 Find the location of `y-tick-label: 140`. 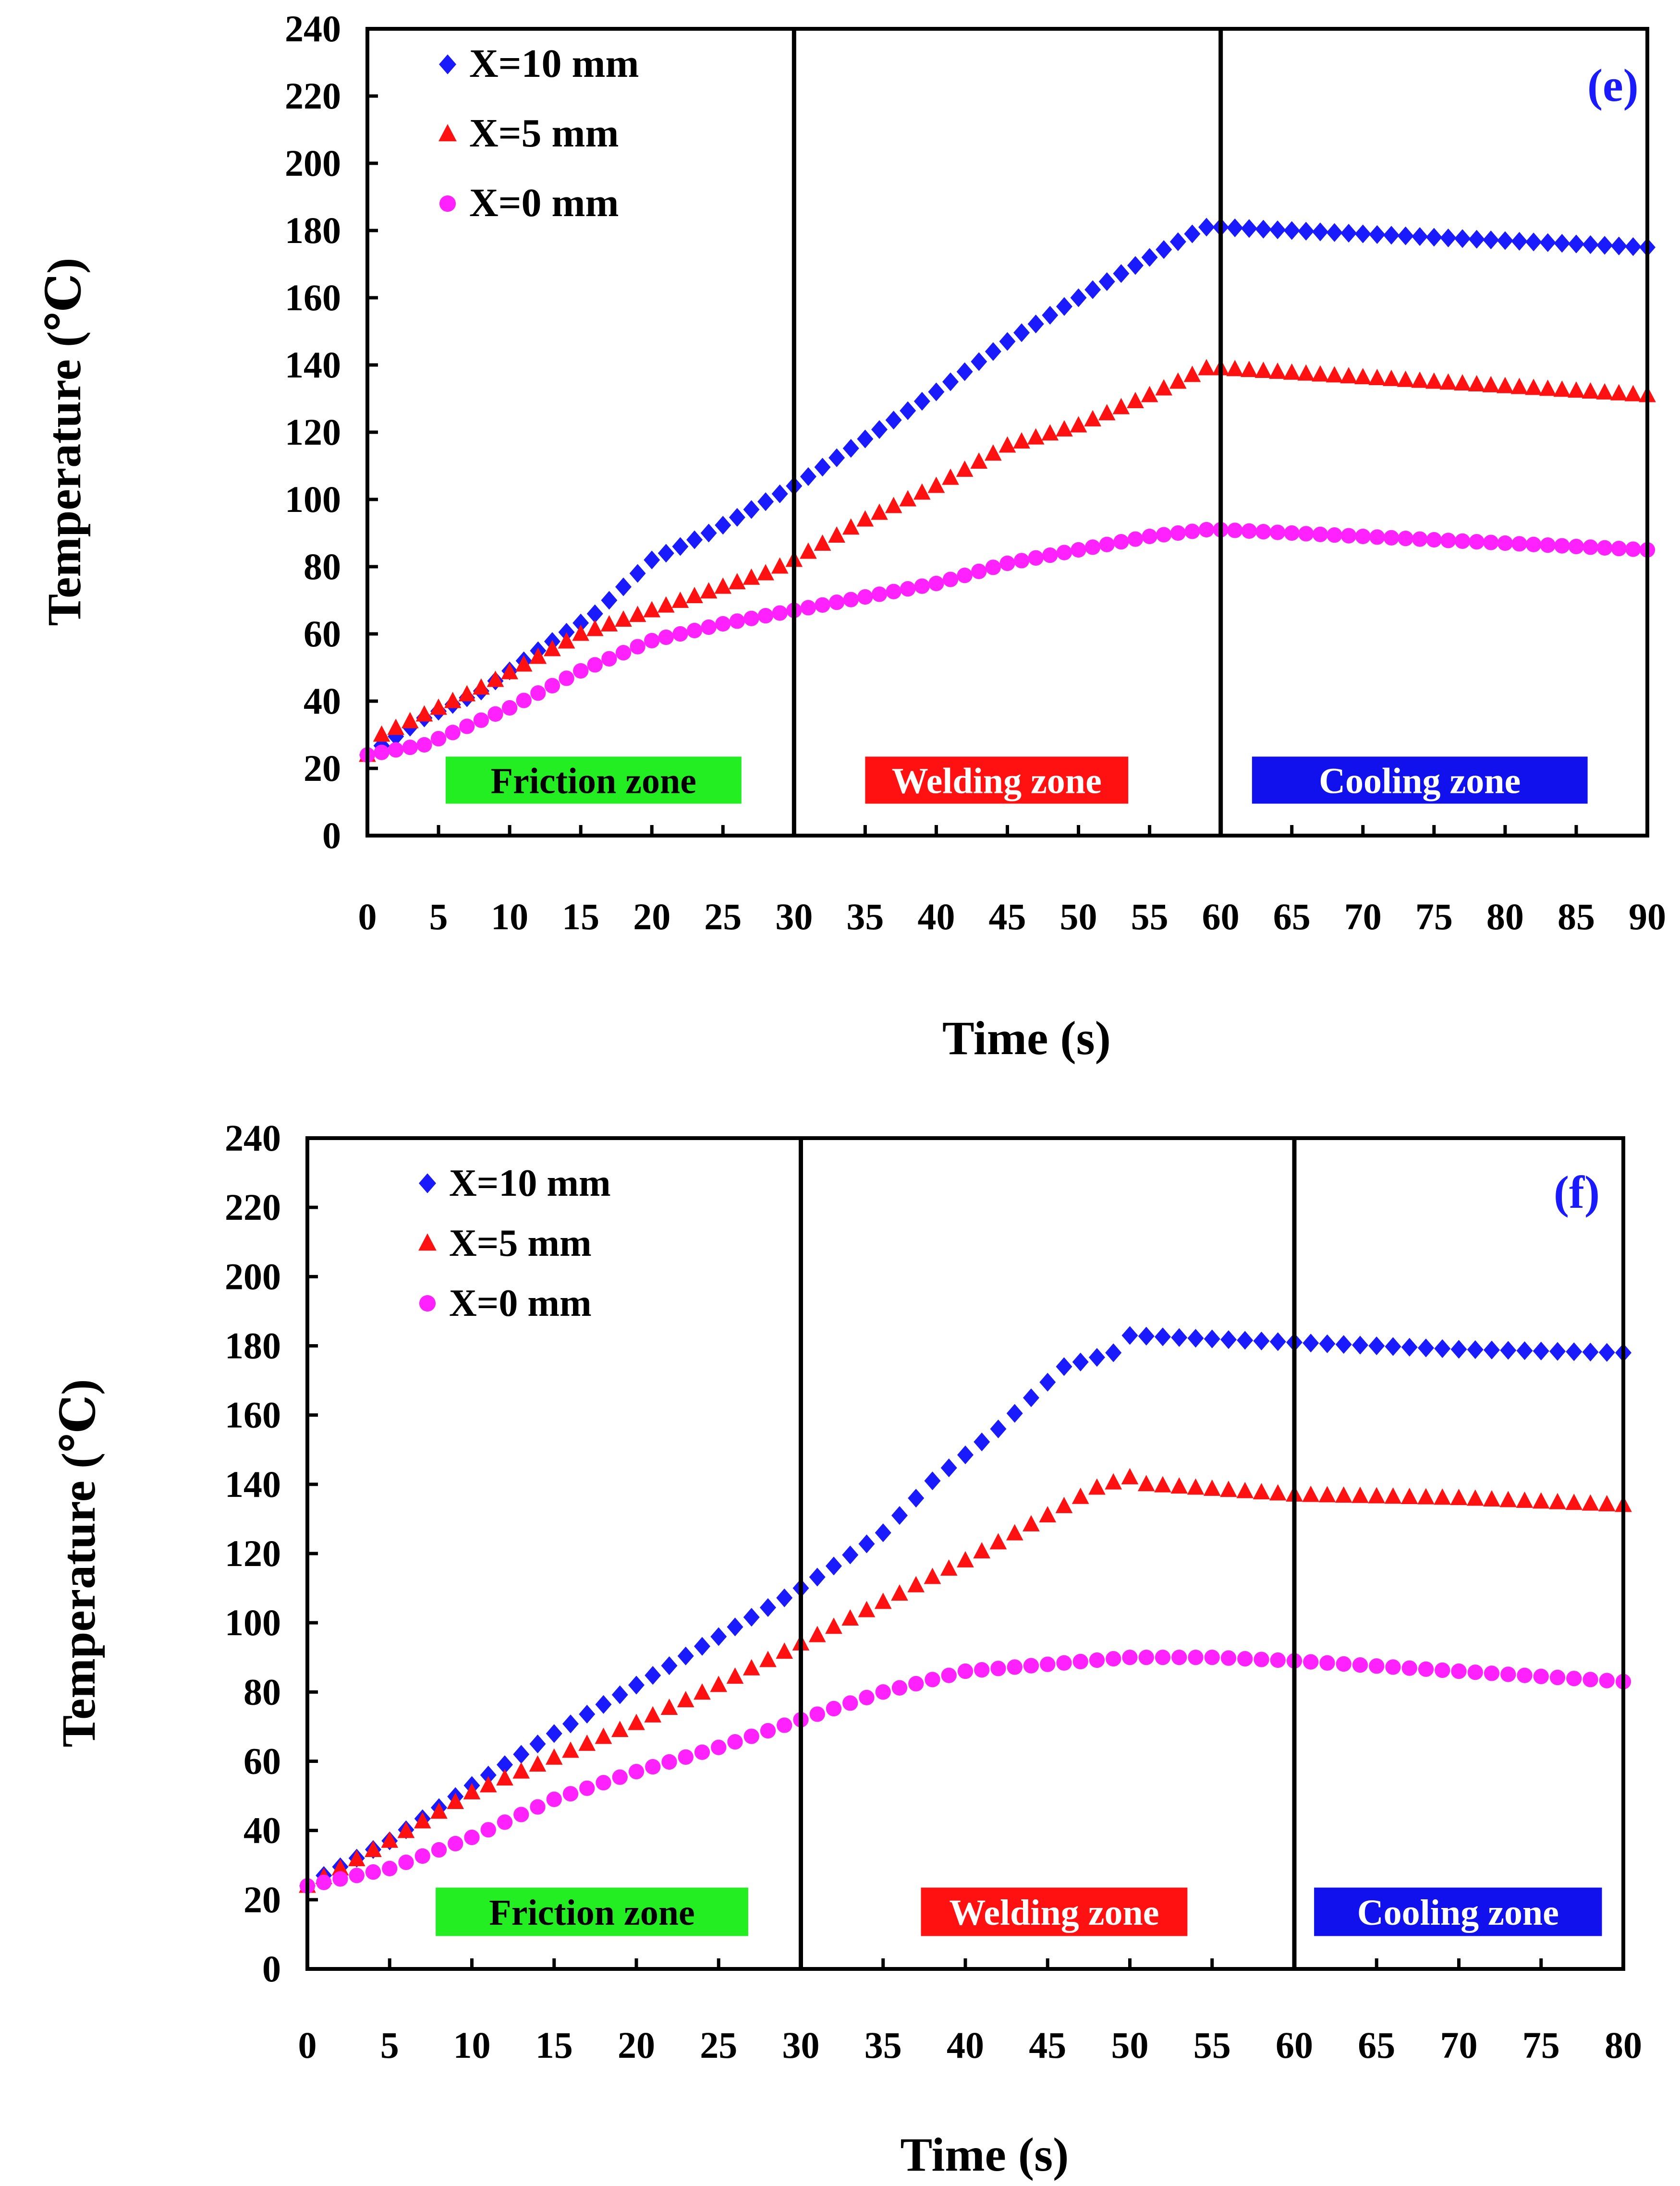

y-tick-label: 140 is located at coordinates (253, 1484).